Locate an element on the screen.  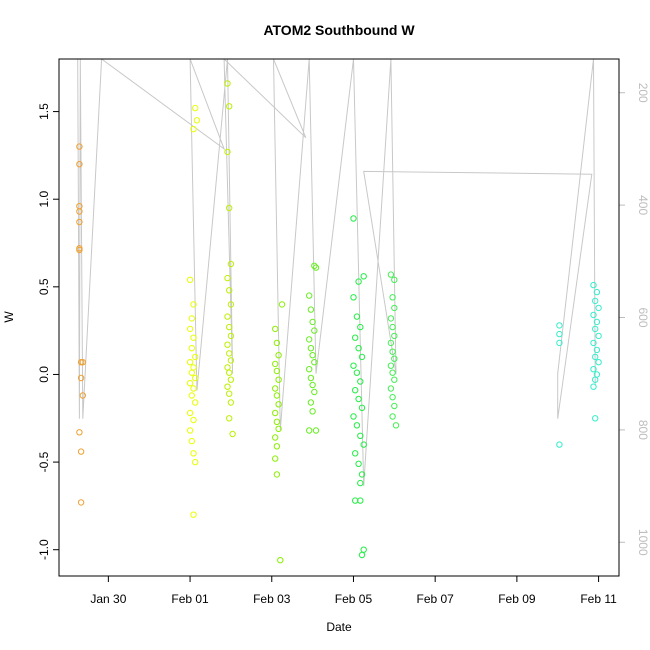
y2-tick-label: 600 is located at coordinates (643, 317).